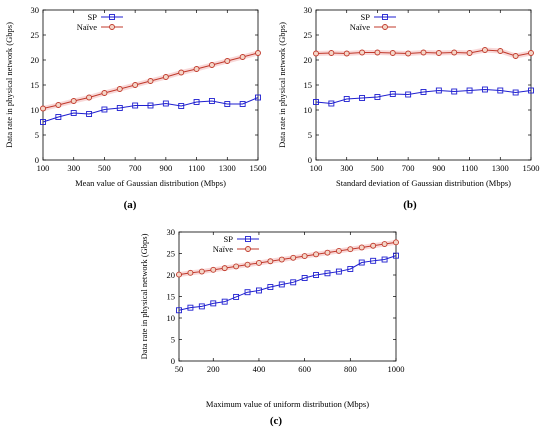  I want to click on panel-label: (a), so click(130, 205).